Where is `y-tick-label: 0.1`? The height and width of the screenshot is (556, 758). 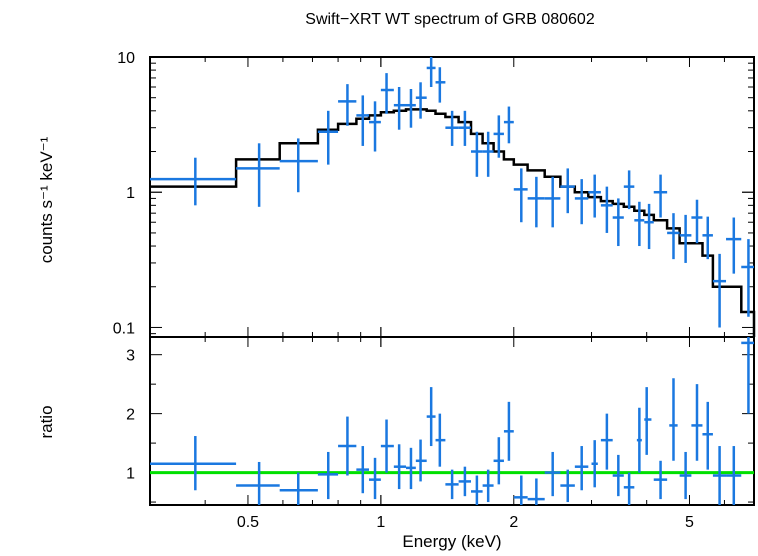
y-tick-label: 0.1 is located at coordinates (124, 328).